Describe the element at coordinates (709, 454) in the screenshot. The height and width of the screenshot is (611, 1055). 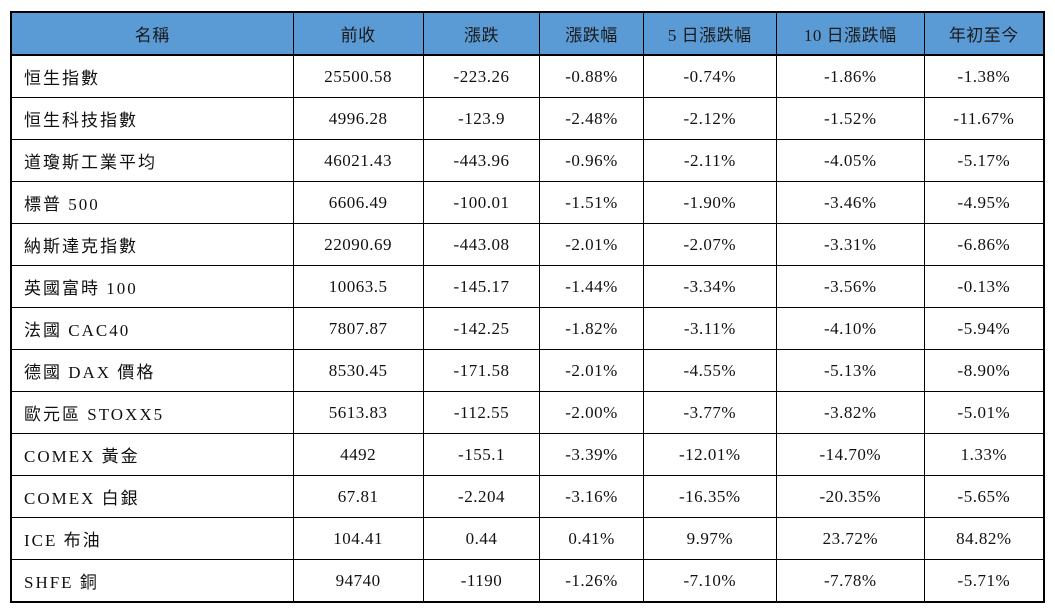
I see `value-cell: -12.01%` at that location.